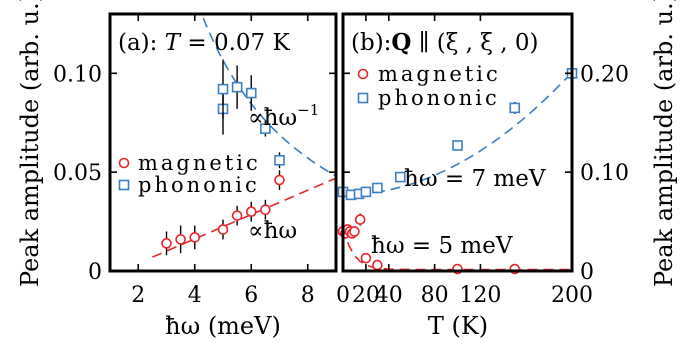 This screenshot has width=689, height=348. Describe the element at coordinates (445, 42) in the screenshot. I see `panel-b-title: (b):Q ∥ (ξ , ξ , 0)` at that location.